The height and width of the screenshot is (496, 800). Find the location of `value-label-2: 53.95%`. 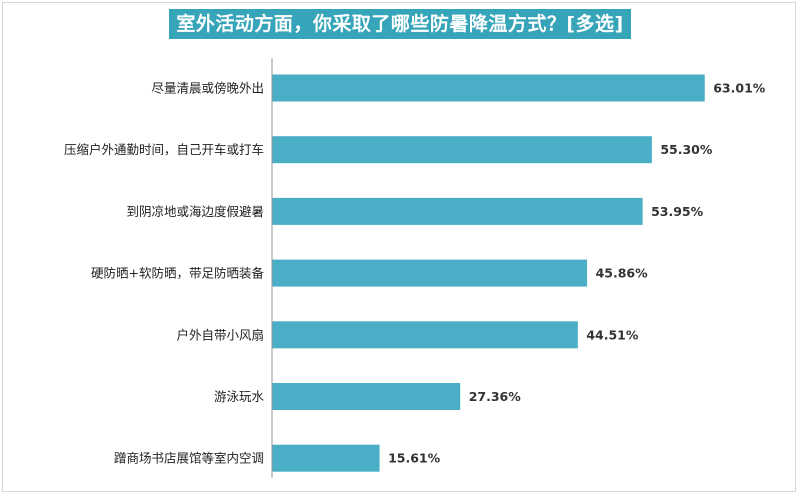

value-label-2: 53.95% is located at coordinates (677, 211).